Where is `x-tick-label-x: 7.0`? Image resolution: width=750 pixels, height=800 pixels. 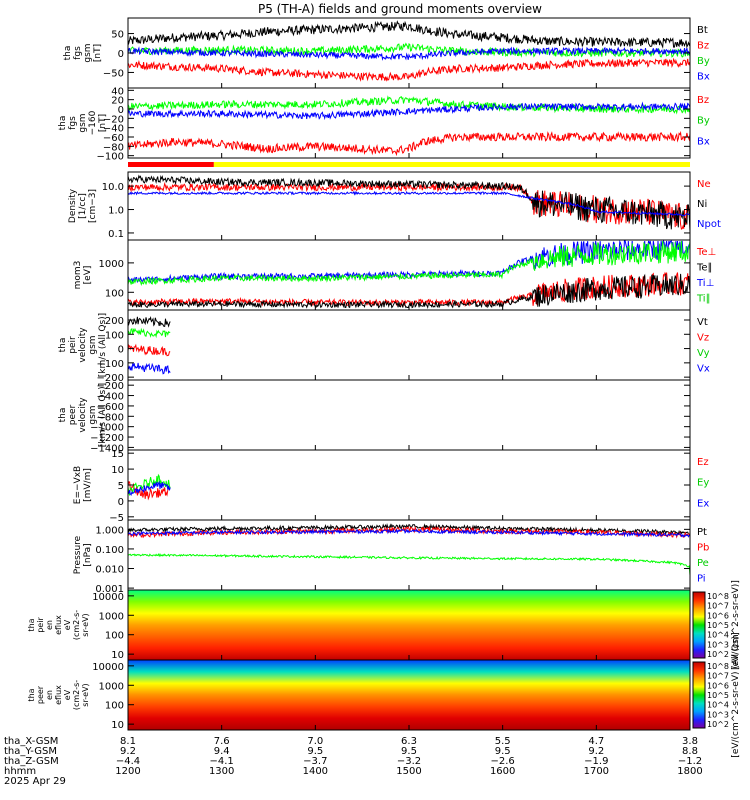
x-tick-label-x: 7.0 is located at coordinates (315, 741).